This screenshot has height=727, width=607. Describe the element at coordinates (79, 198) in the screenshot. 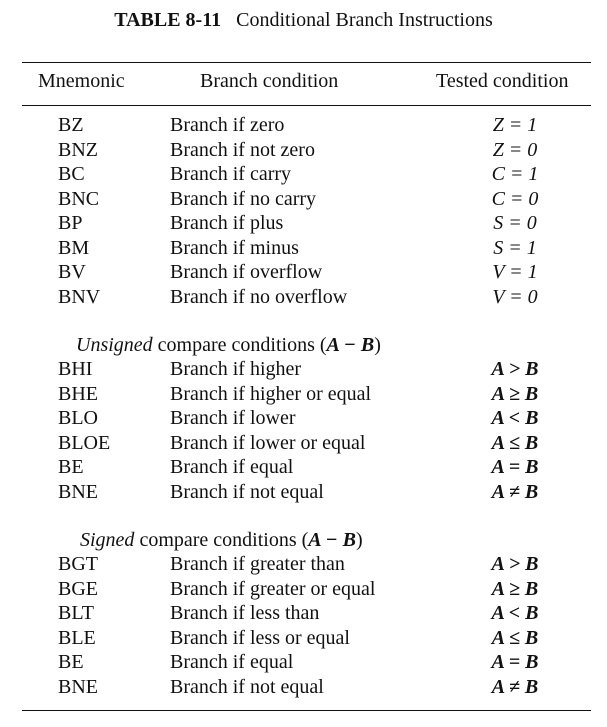

I see `mnemonic-cell: BNC` at that location.